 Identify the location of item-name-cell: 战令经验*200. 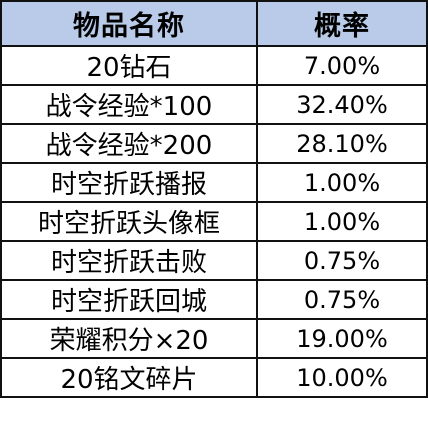
(129, 143).